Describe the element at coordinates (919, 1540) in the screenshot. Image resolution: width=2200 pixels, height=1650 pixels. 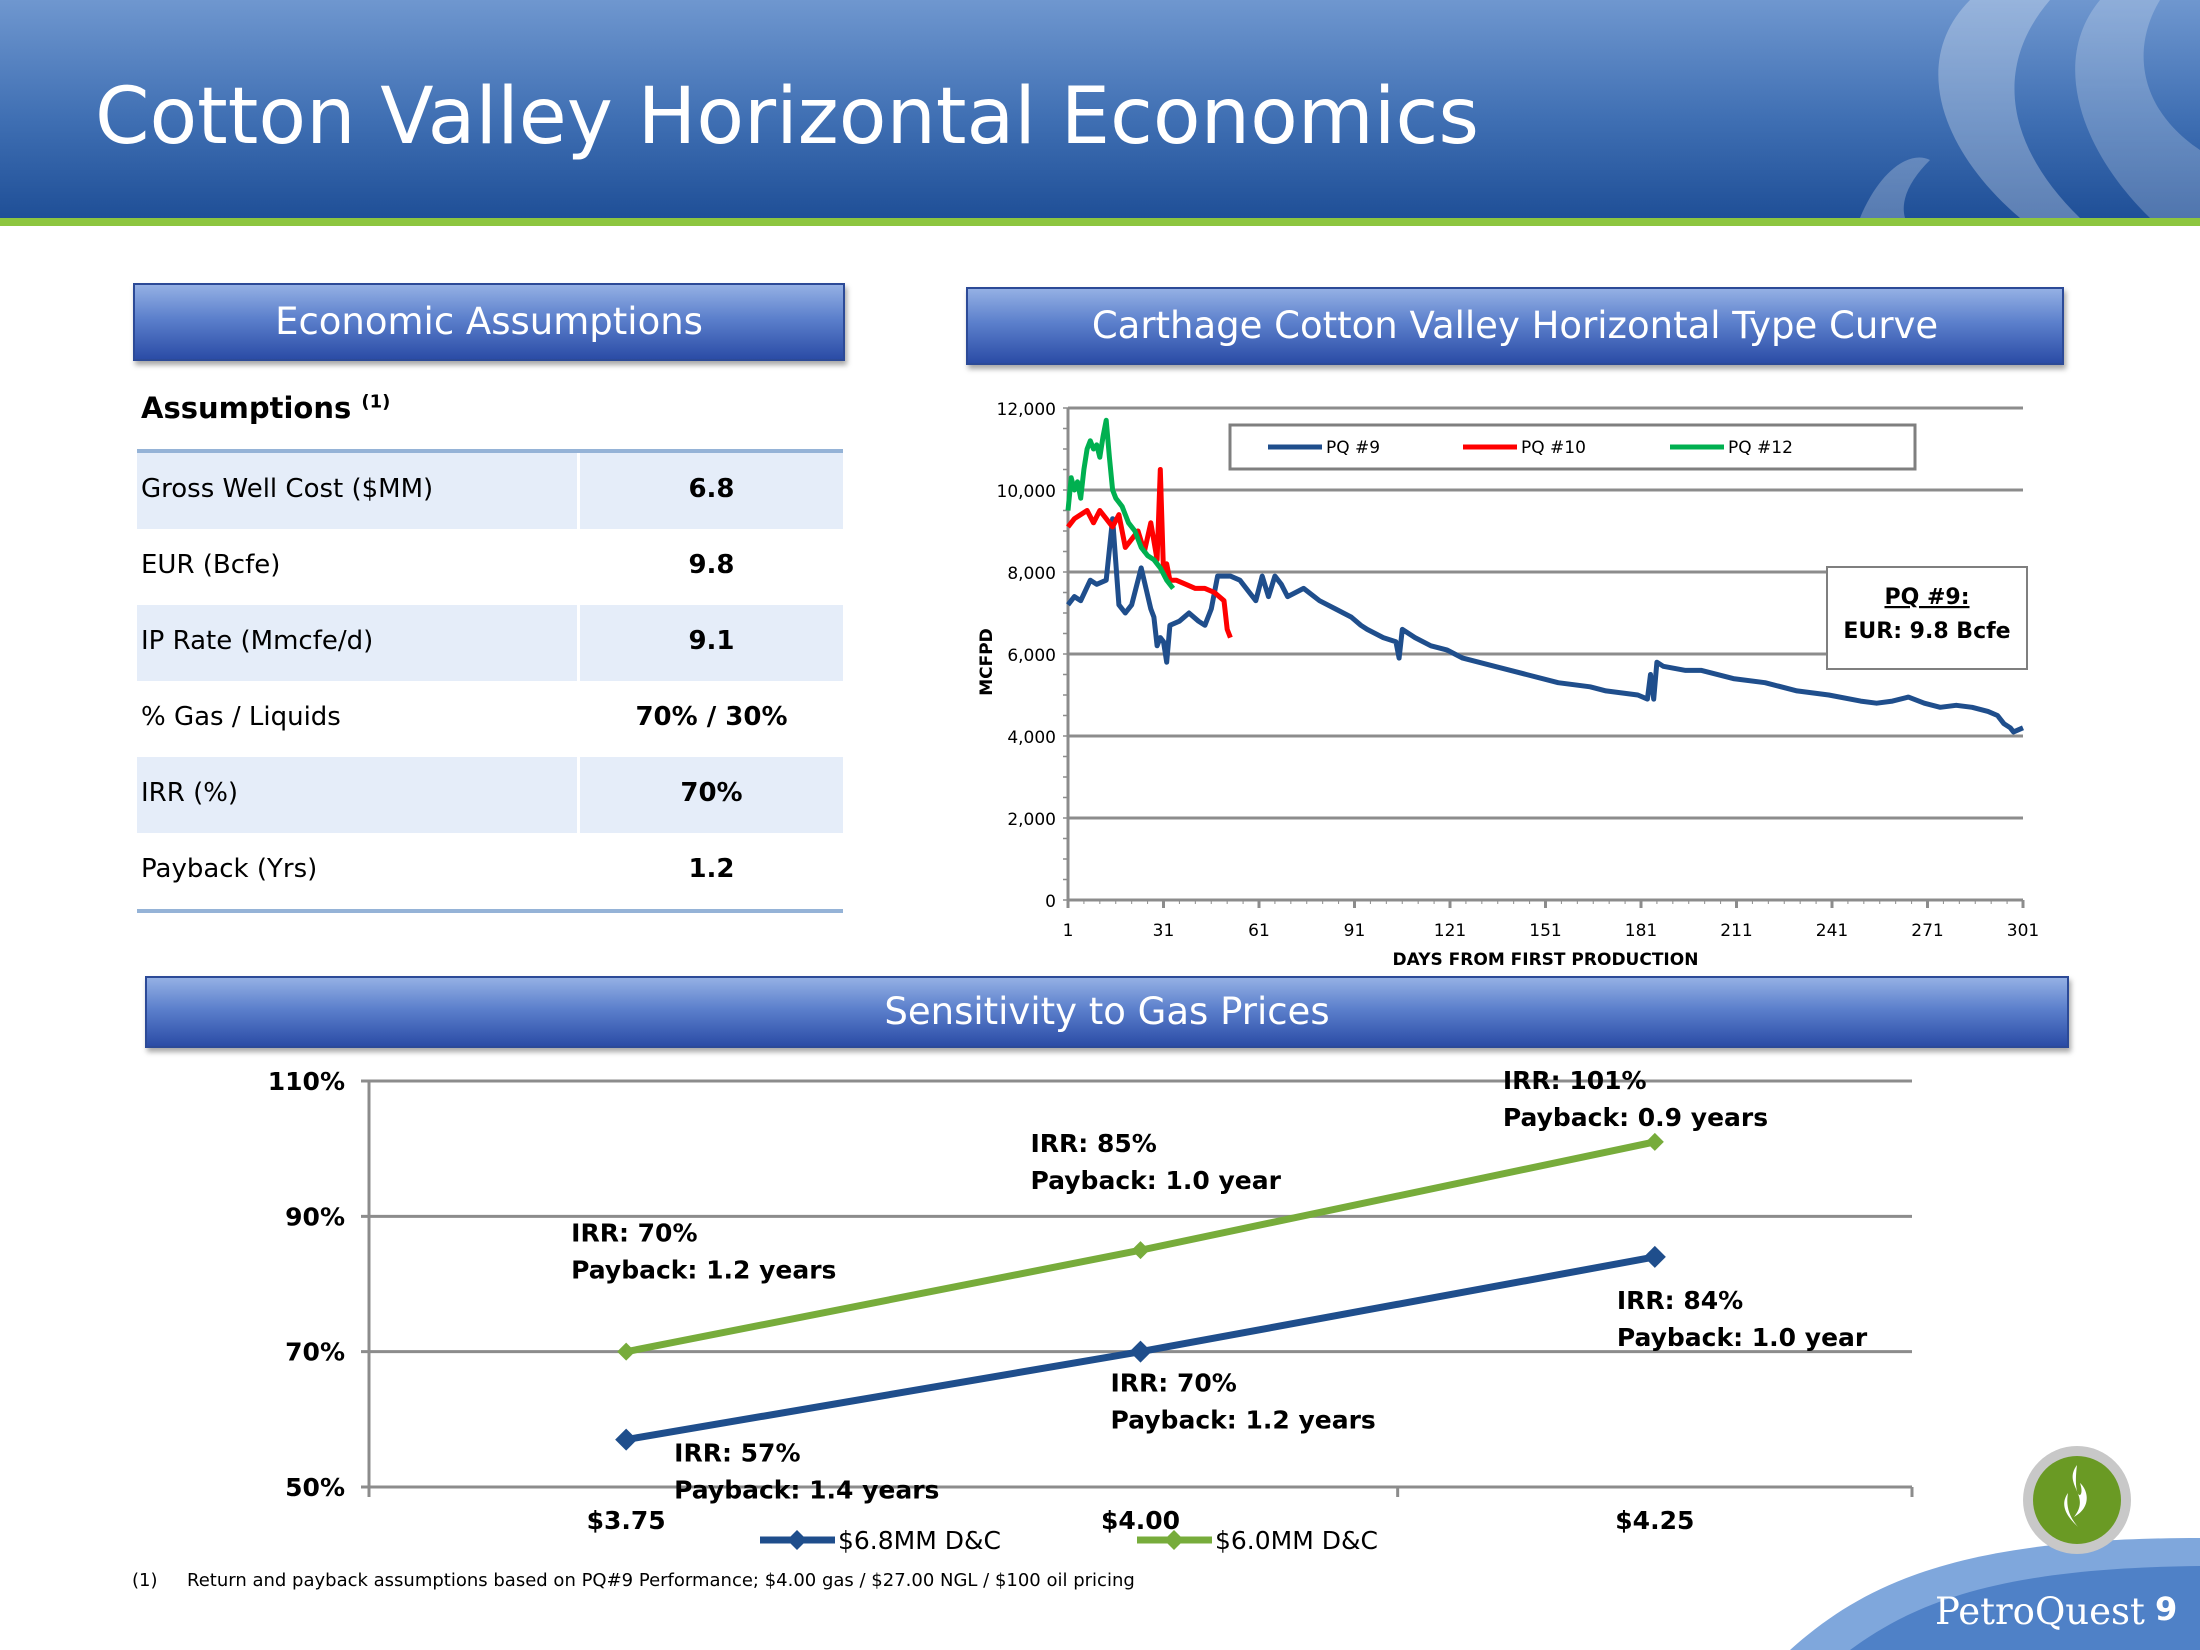
I see `legend-label: $6.8MM D&C` at that location.